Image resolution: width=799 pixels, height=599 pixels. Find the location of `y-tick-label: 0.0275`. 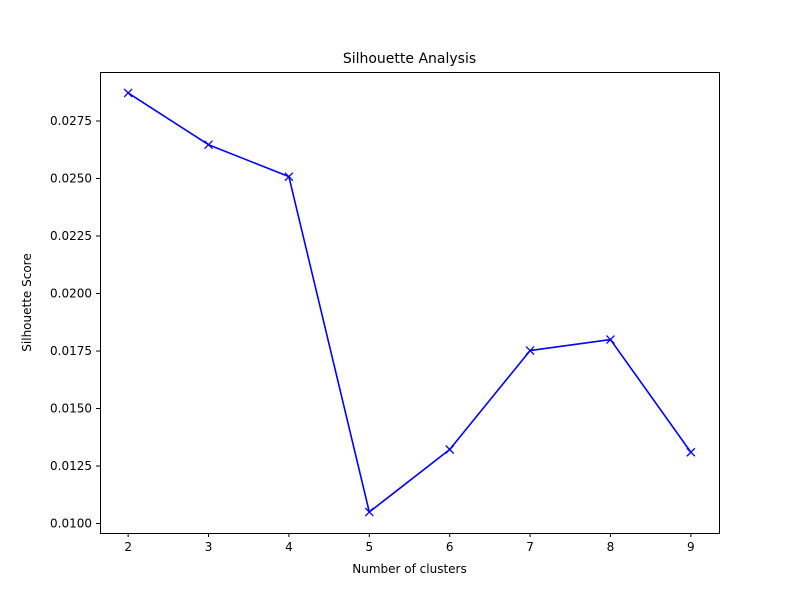

y-tick-label: 0.0275 is located at coordinates (71, 121).